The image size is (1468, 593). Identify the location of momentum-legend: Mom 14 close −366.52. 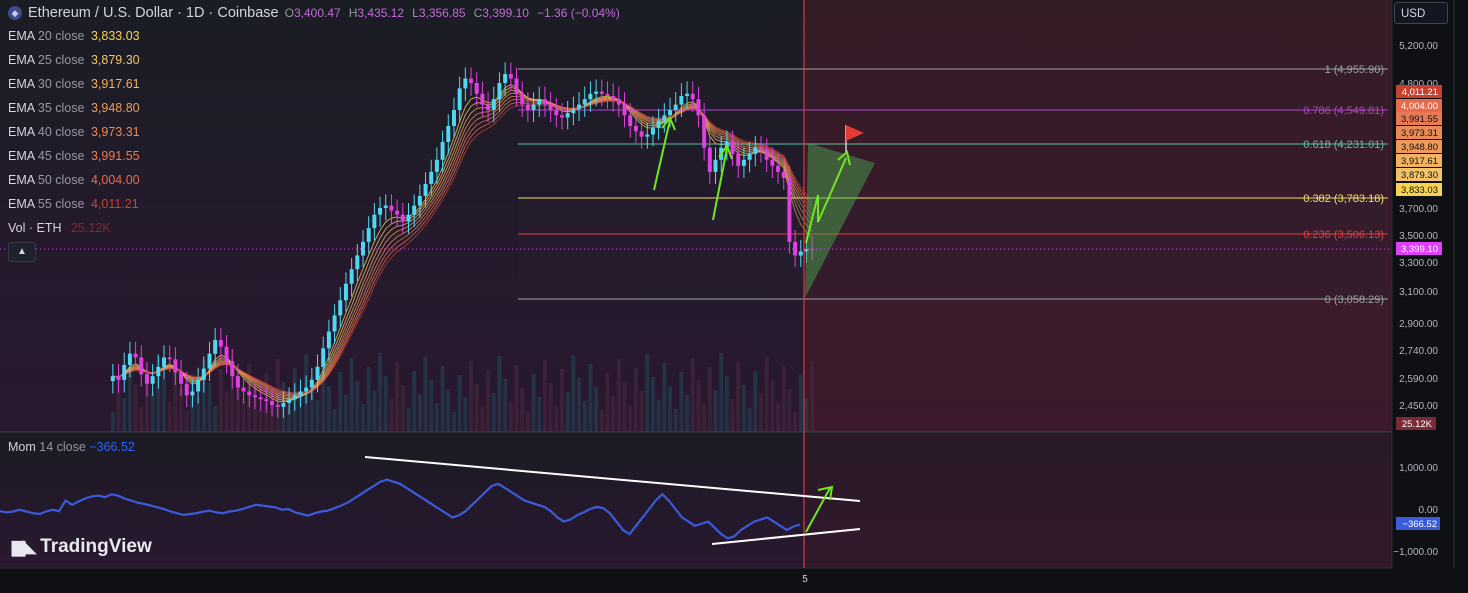
(71, 447).